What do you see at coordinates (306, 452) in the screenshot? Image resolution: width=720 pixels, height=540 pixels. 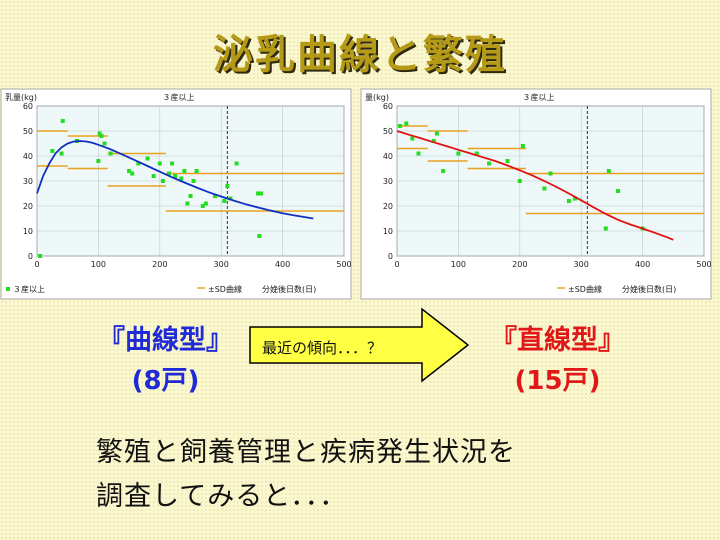 I see `bottom-line-1: 繁殖と飼養管理と疾病発生状況を` at bounding box center [306, 452].